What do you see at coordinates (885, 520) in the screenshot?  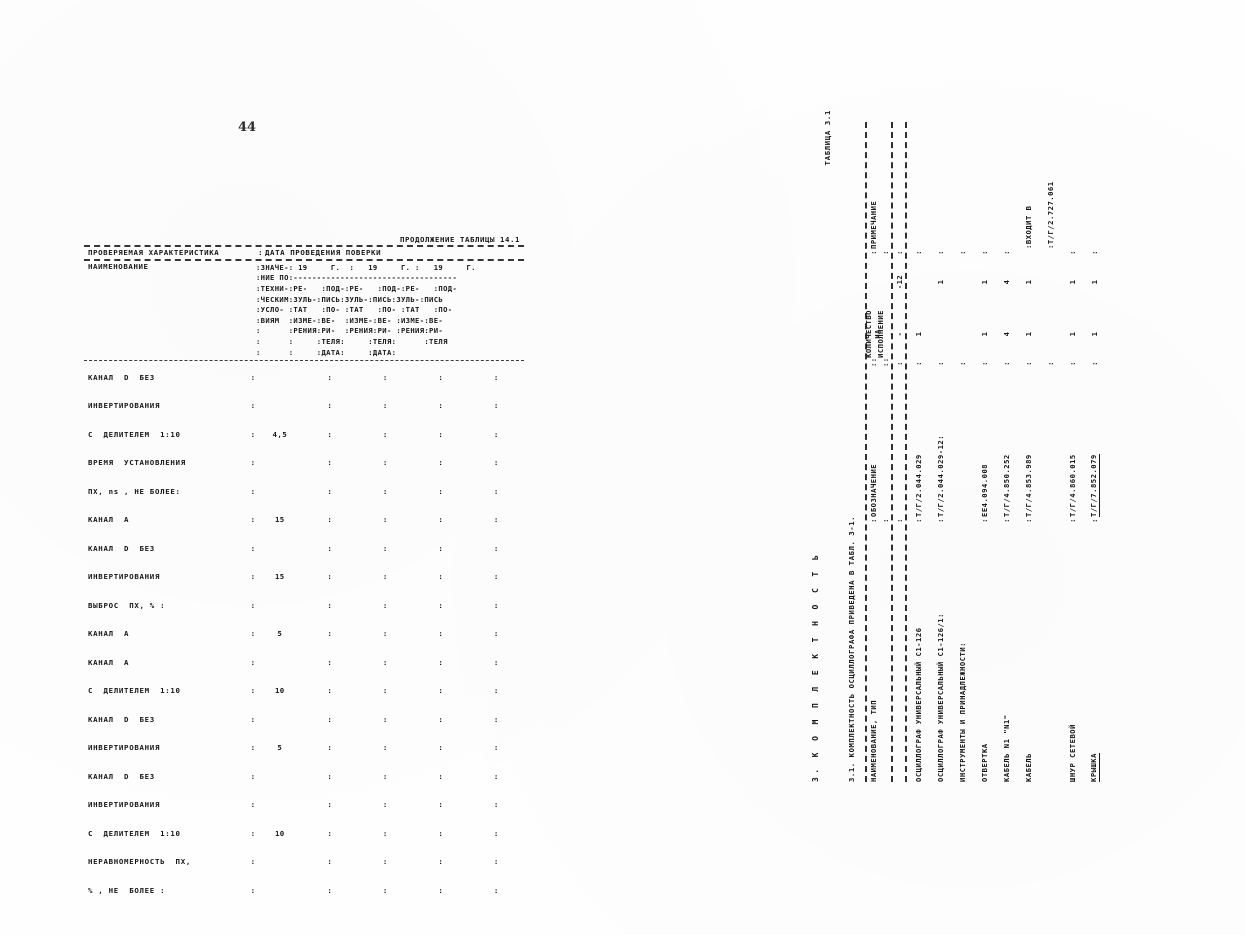 I see `rbar-4: :` at bounding box center [885, 520].